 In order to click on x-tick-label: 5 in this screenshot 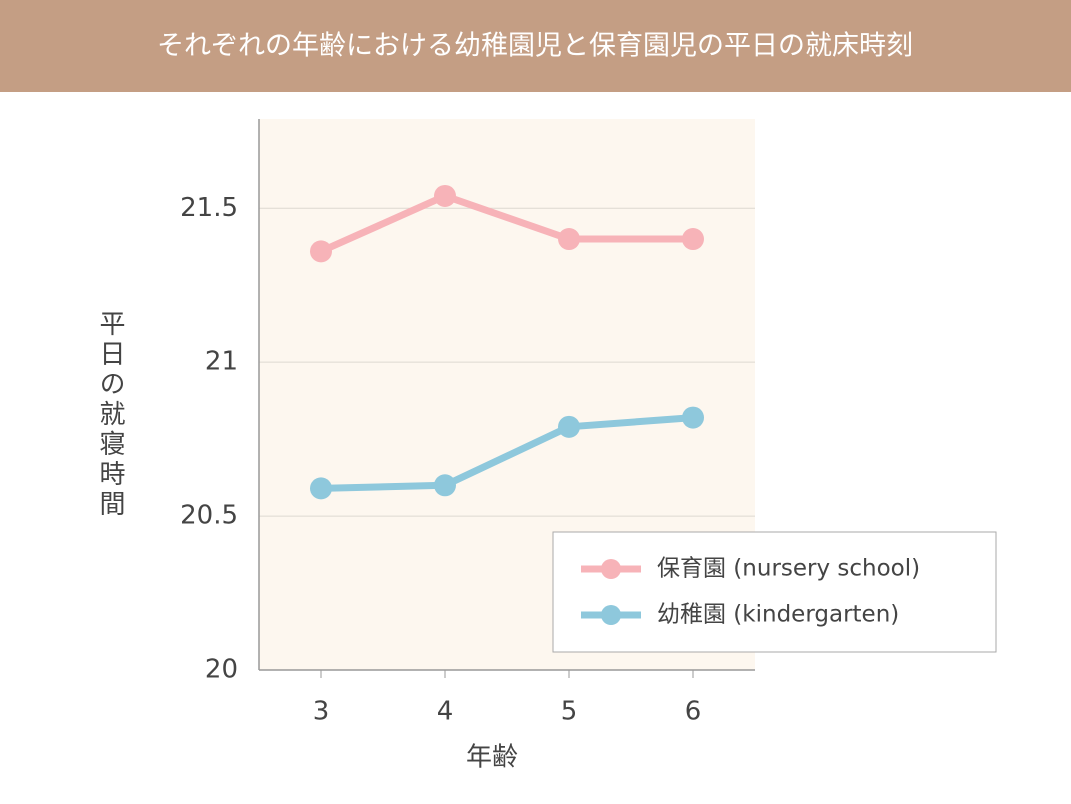, I will do `click(569, 712)`.